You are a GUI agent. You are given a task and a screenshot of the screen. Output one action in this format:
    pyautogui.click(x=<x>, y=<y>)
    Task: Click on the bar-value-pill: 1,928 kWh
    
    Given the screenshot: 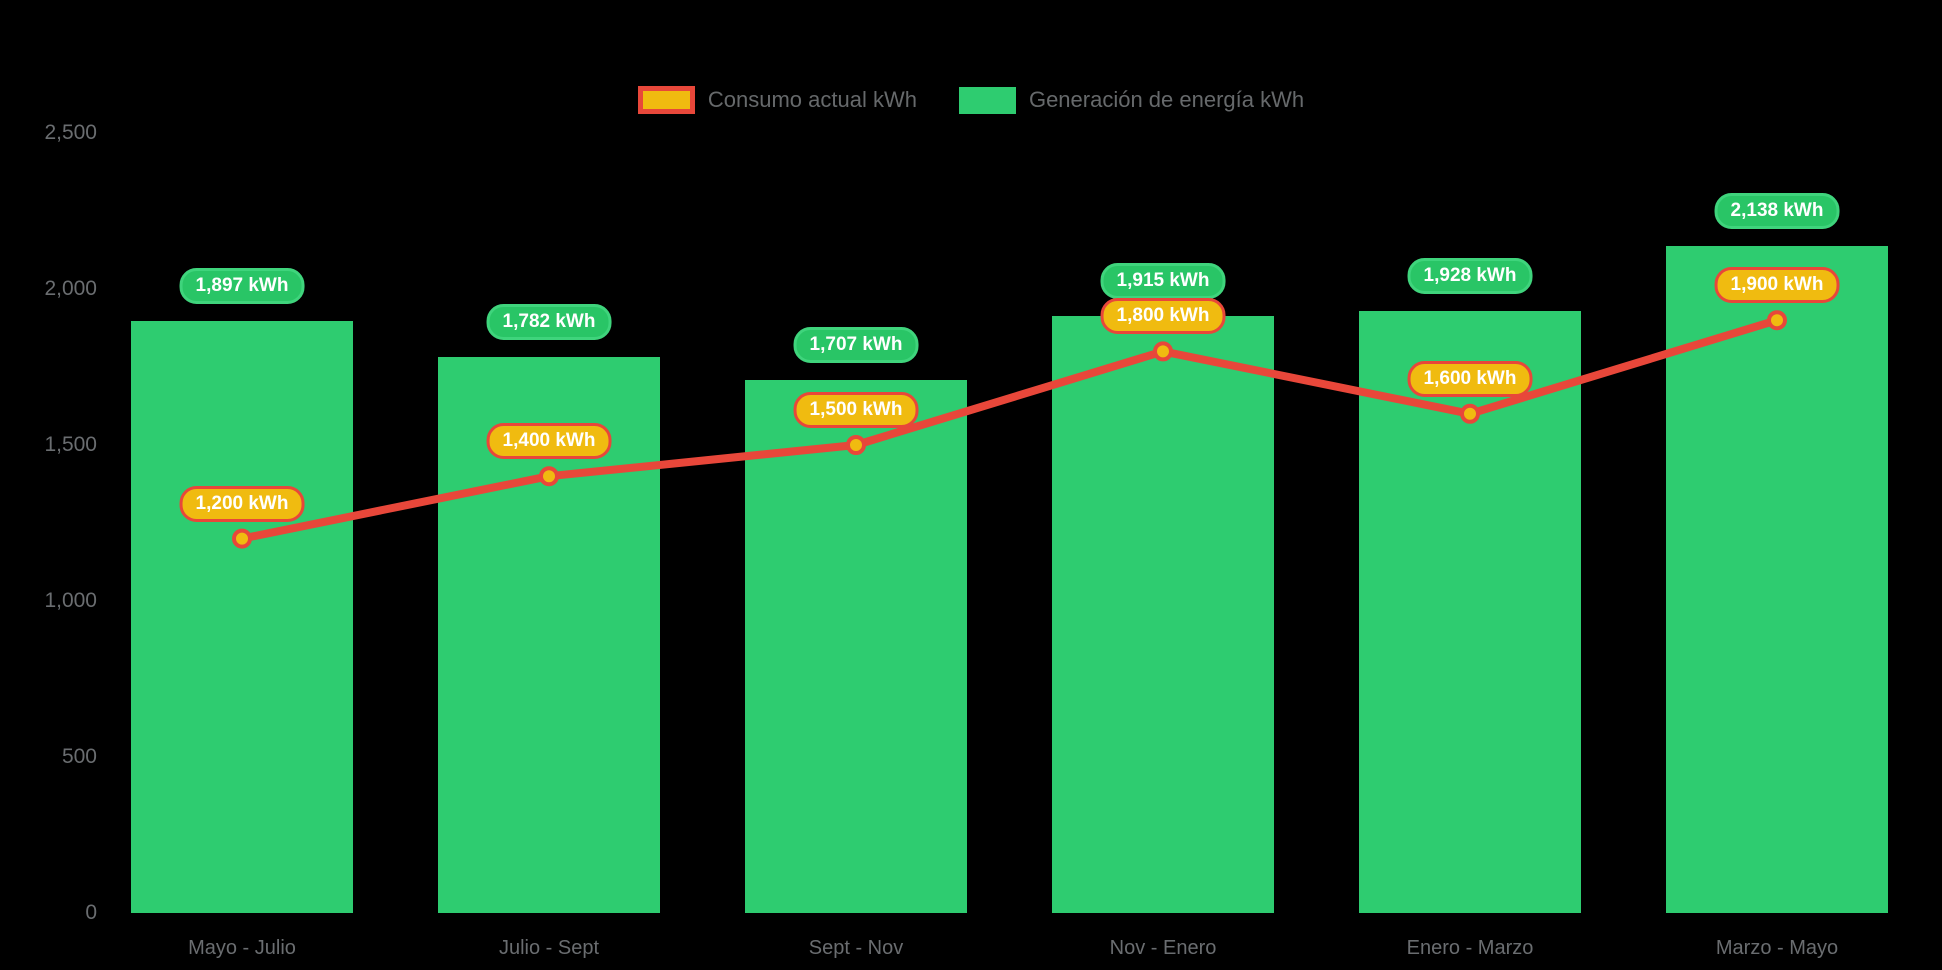 What is the action you would take?
    pyautogui.click(x=1470, y=276)
    